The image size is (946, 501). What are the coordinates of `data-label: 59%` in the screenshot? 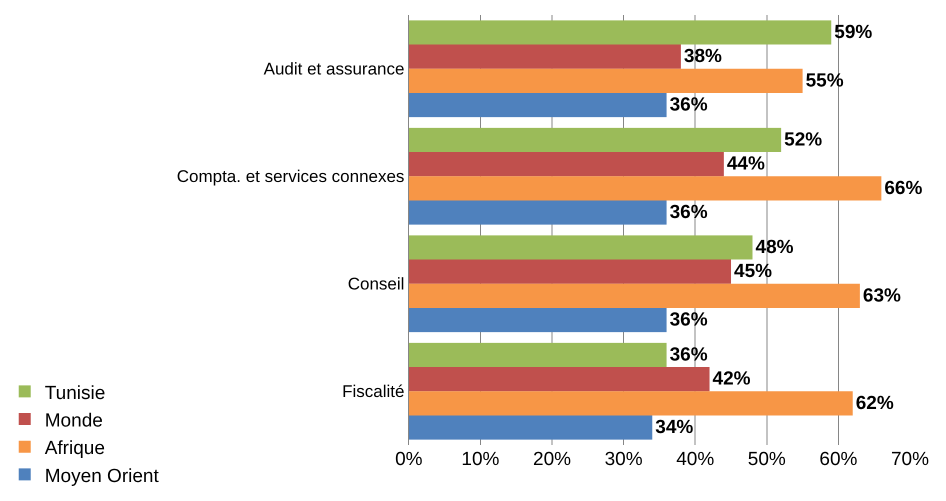 It's located at (853, 32).